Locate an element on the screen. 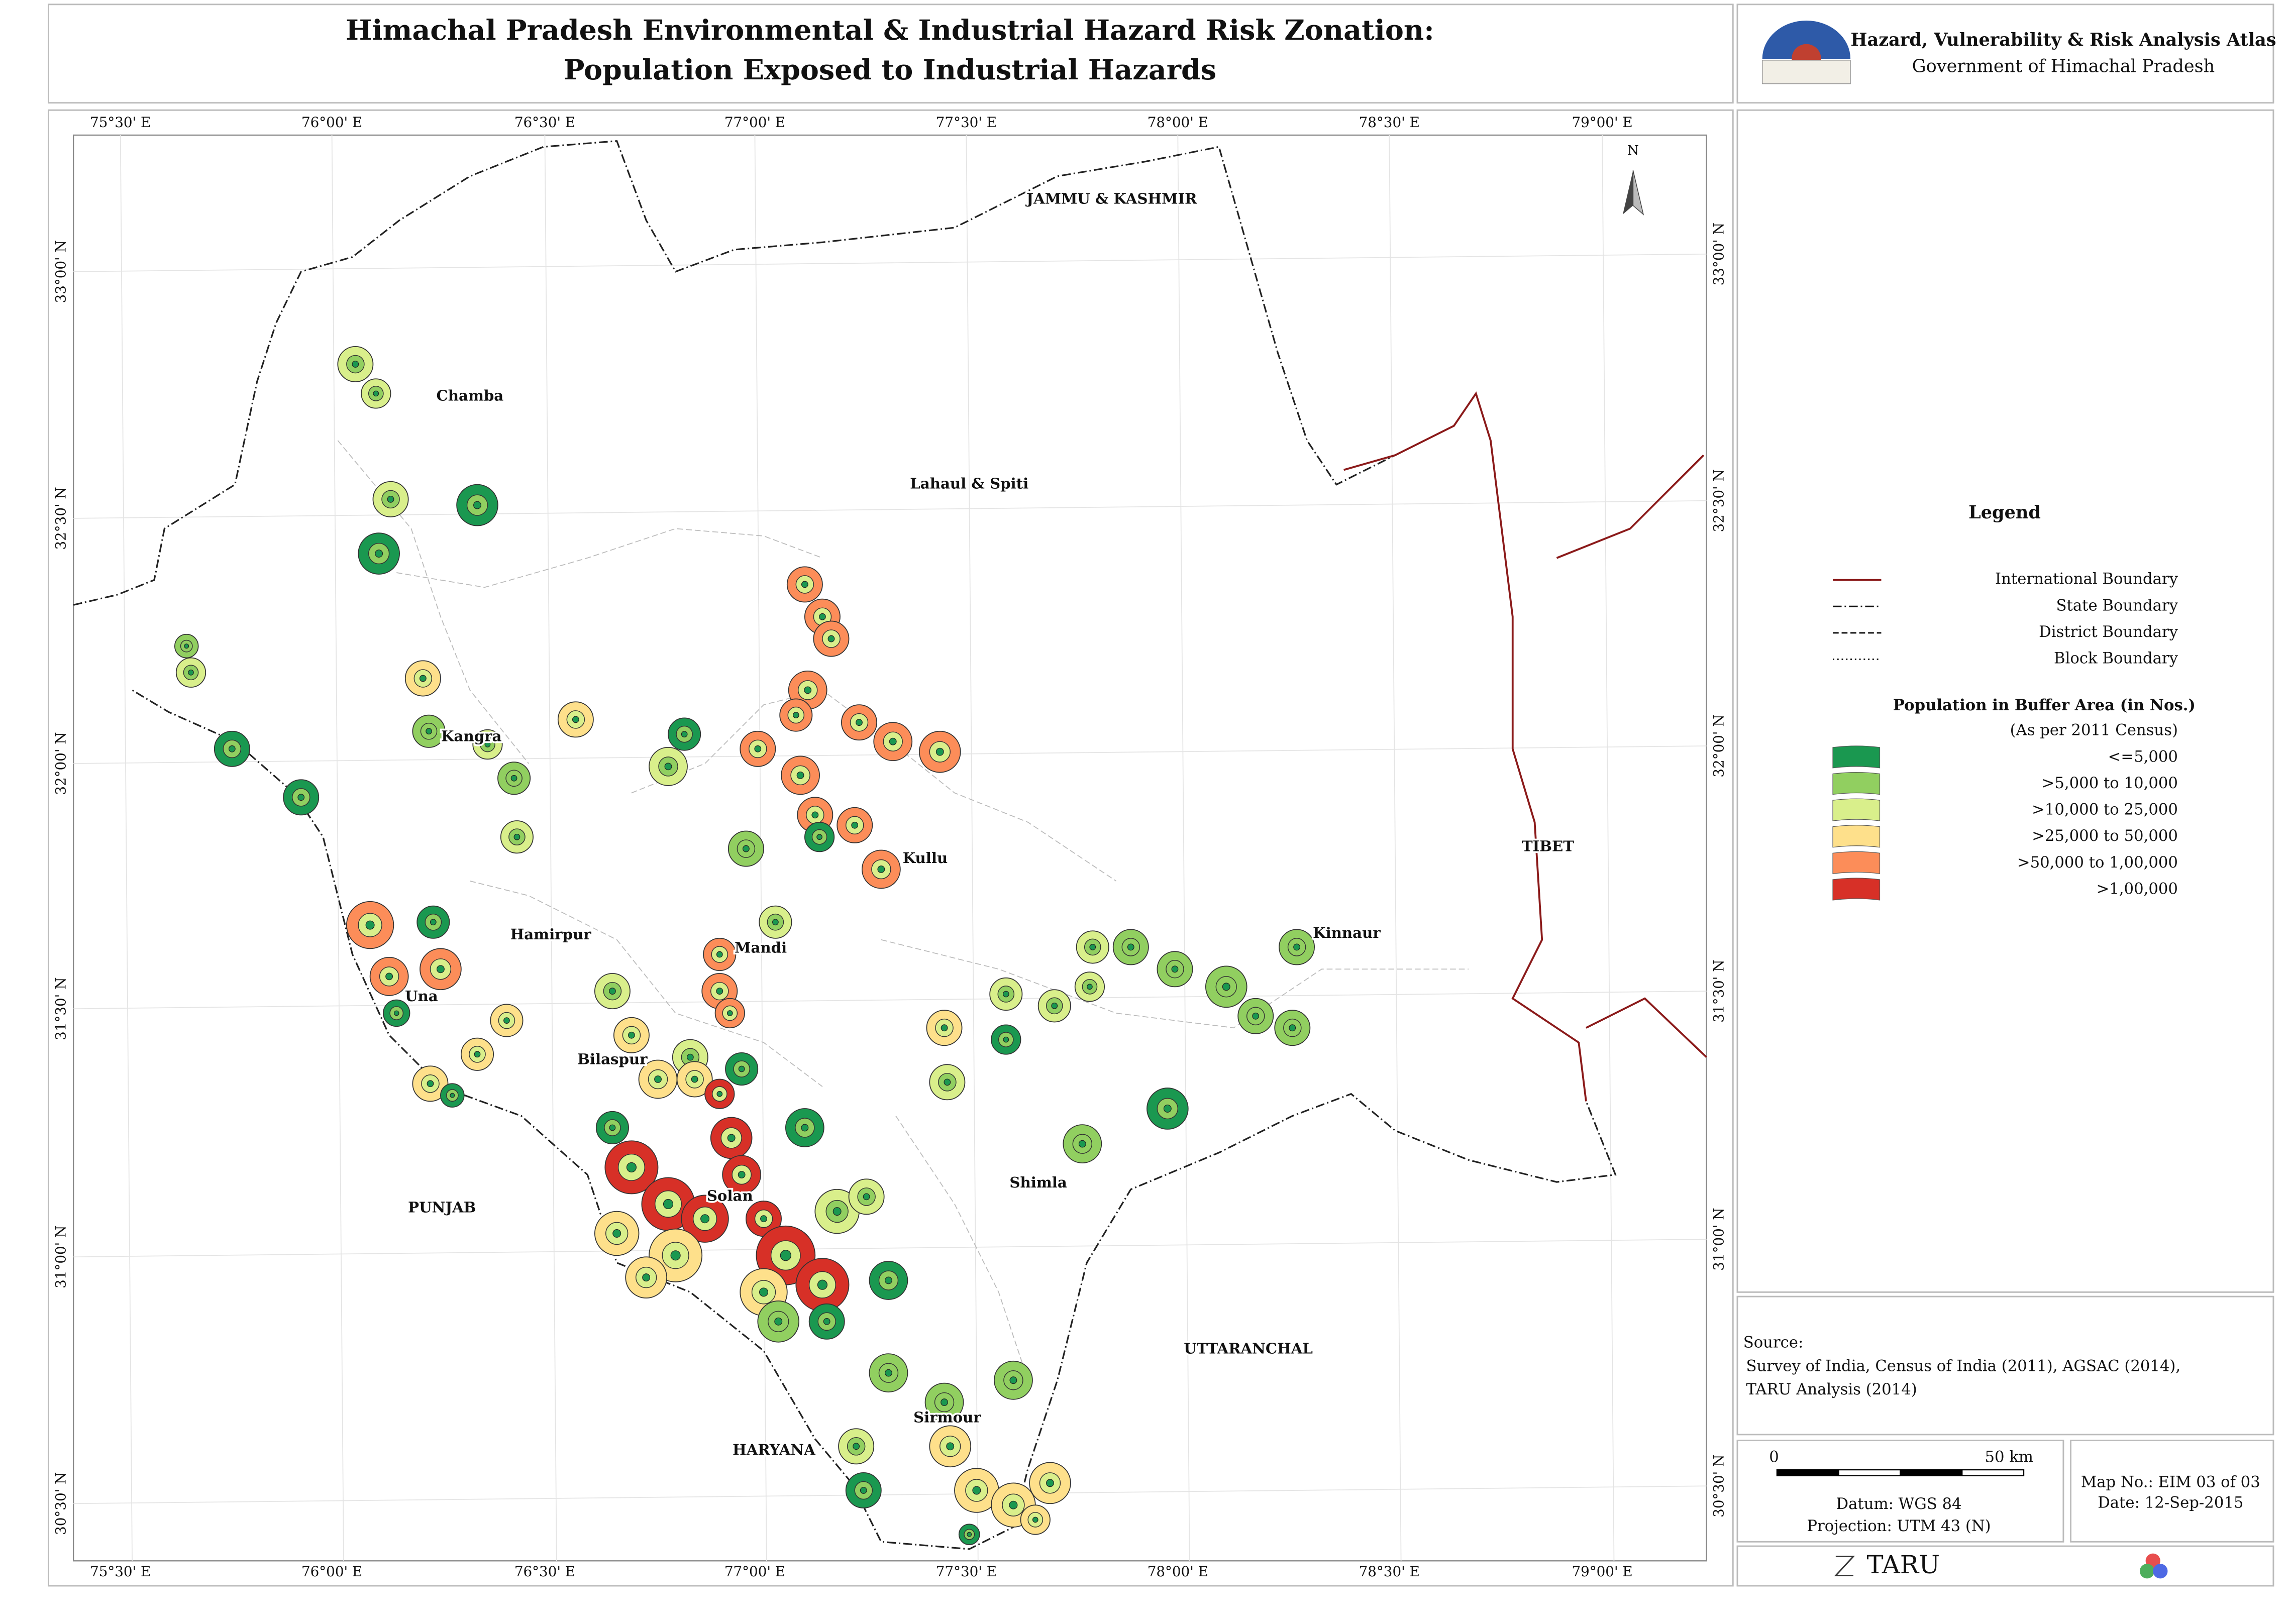 The image size is (2291, 1624). latitude-label: 32°30' N is located at coordinates (1718, 500).